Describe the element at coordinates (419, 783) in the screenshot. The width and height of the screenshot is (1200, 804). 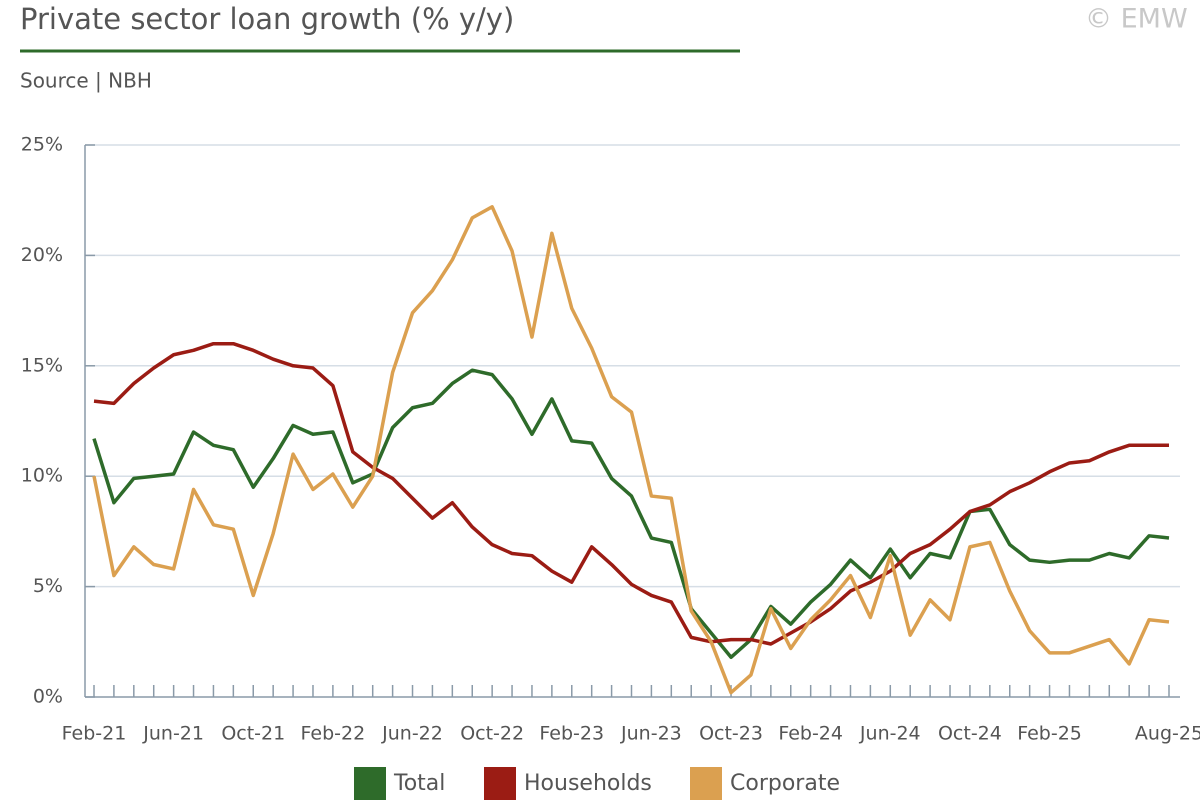
I see `legend-label: Total` at that location.